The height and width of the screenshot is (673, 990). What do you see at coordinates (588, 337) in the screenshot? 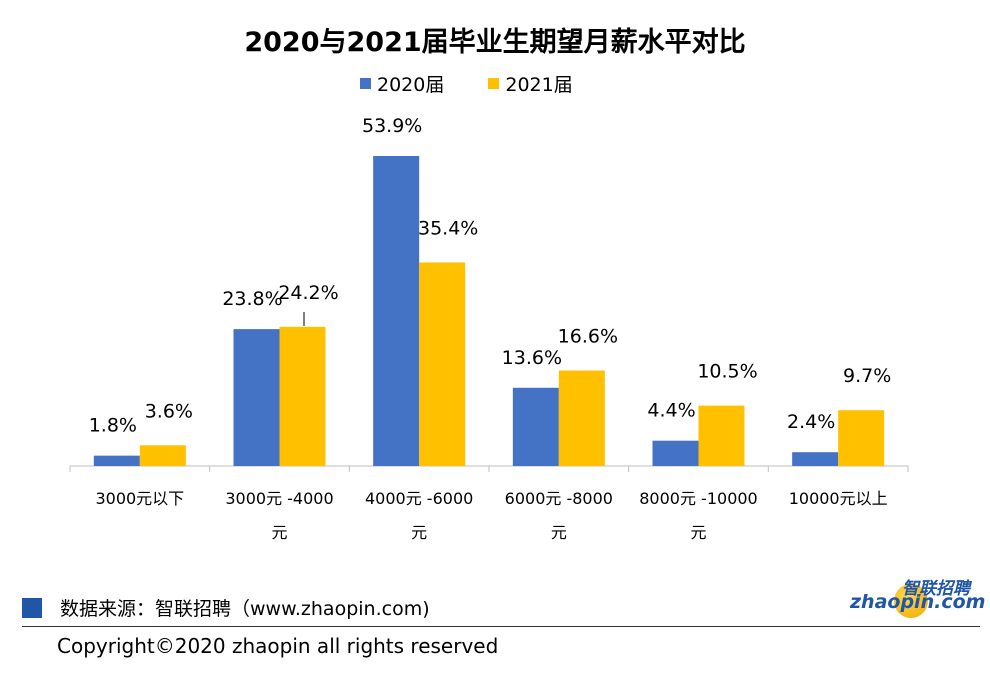
I see `data-label-2021: 16.6%` at bounding box center [588, 337].